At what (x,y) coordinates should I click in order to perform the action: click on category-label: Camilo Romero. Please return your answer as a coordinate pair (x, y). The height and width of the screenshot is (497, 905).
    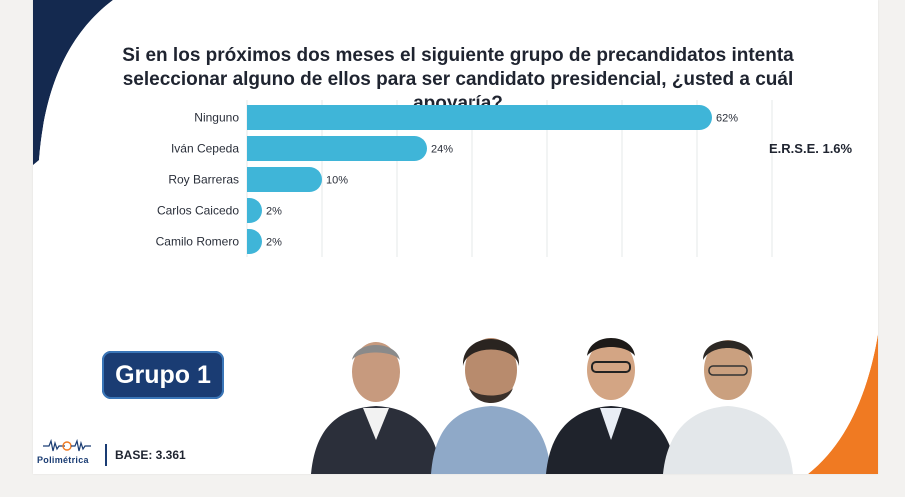
    Looking at the image, I should click on (198, 242).